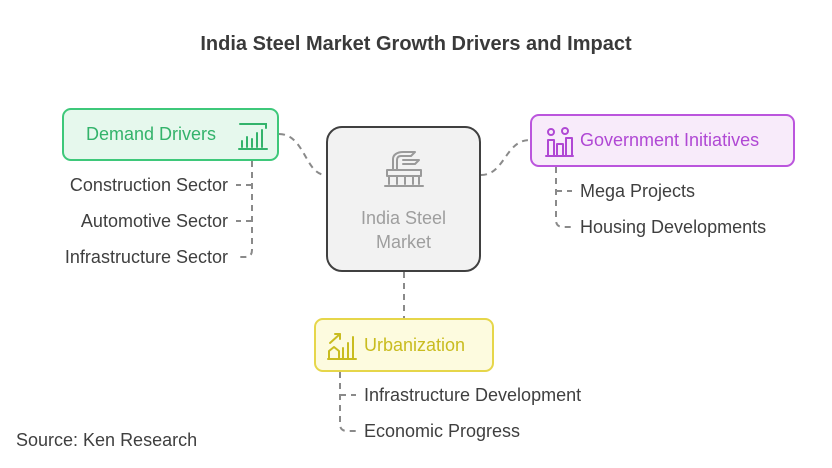 The height and width of the screenshot is (468, 832). I want to click on connector-demand-center, so click(302, 154).